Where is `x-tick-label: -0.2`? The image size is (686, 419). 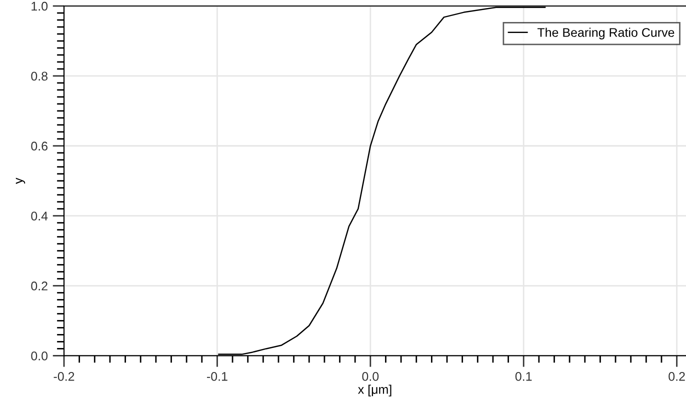 x-tick-label: -0.2 is located at coordinates (64, 376).